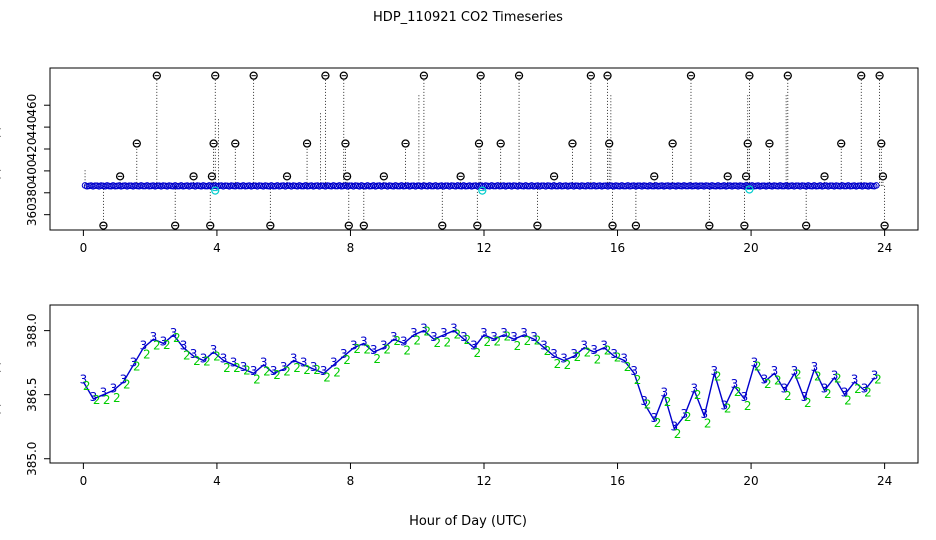 The width and height of the screenshot is (936, 540). I want to click on figure-title: HDP_110921 CO2 Timeseries, so click(468, 17).